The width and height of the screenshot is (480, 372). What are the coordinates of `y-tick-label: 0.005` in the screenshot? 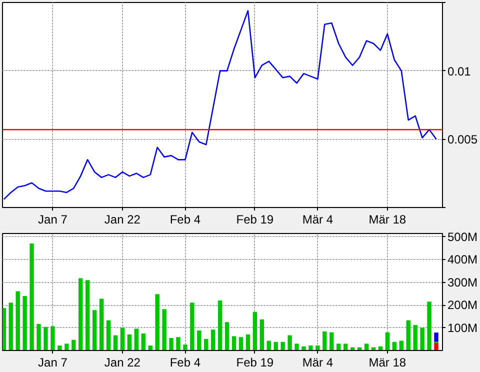 It's located at (463, 139).